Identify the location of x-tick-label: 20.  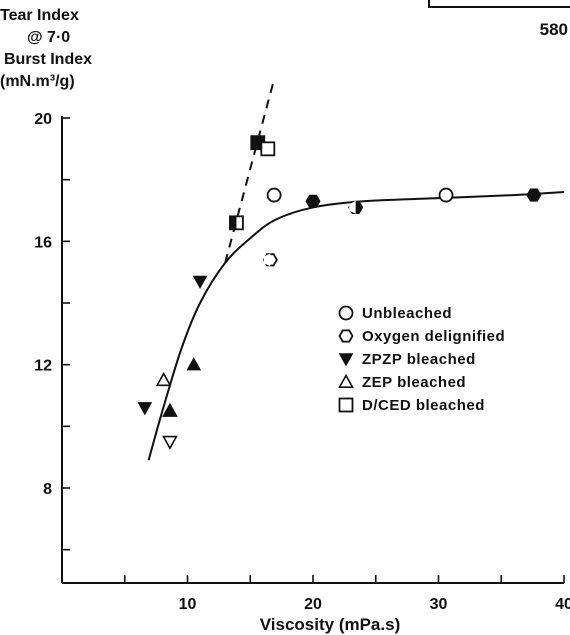
(313, 604).